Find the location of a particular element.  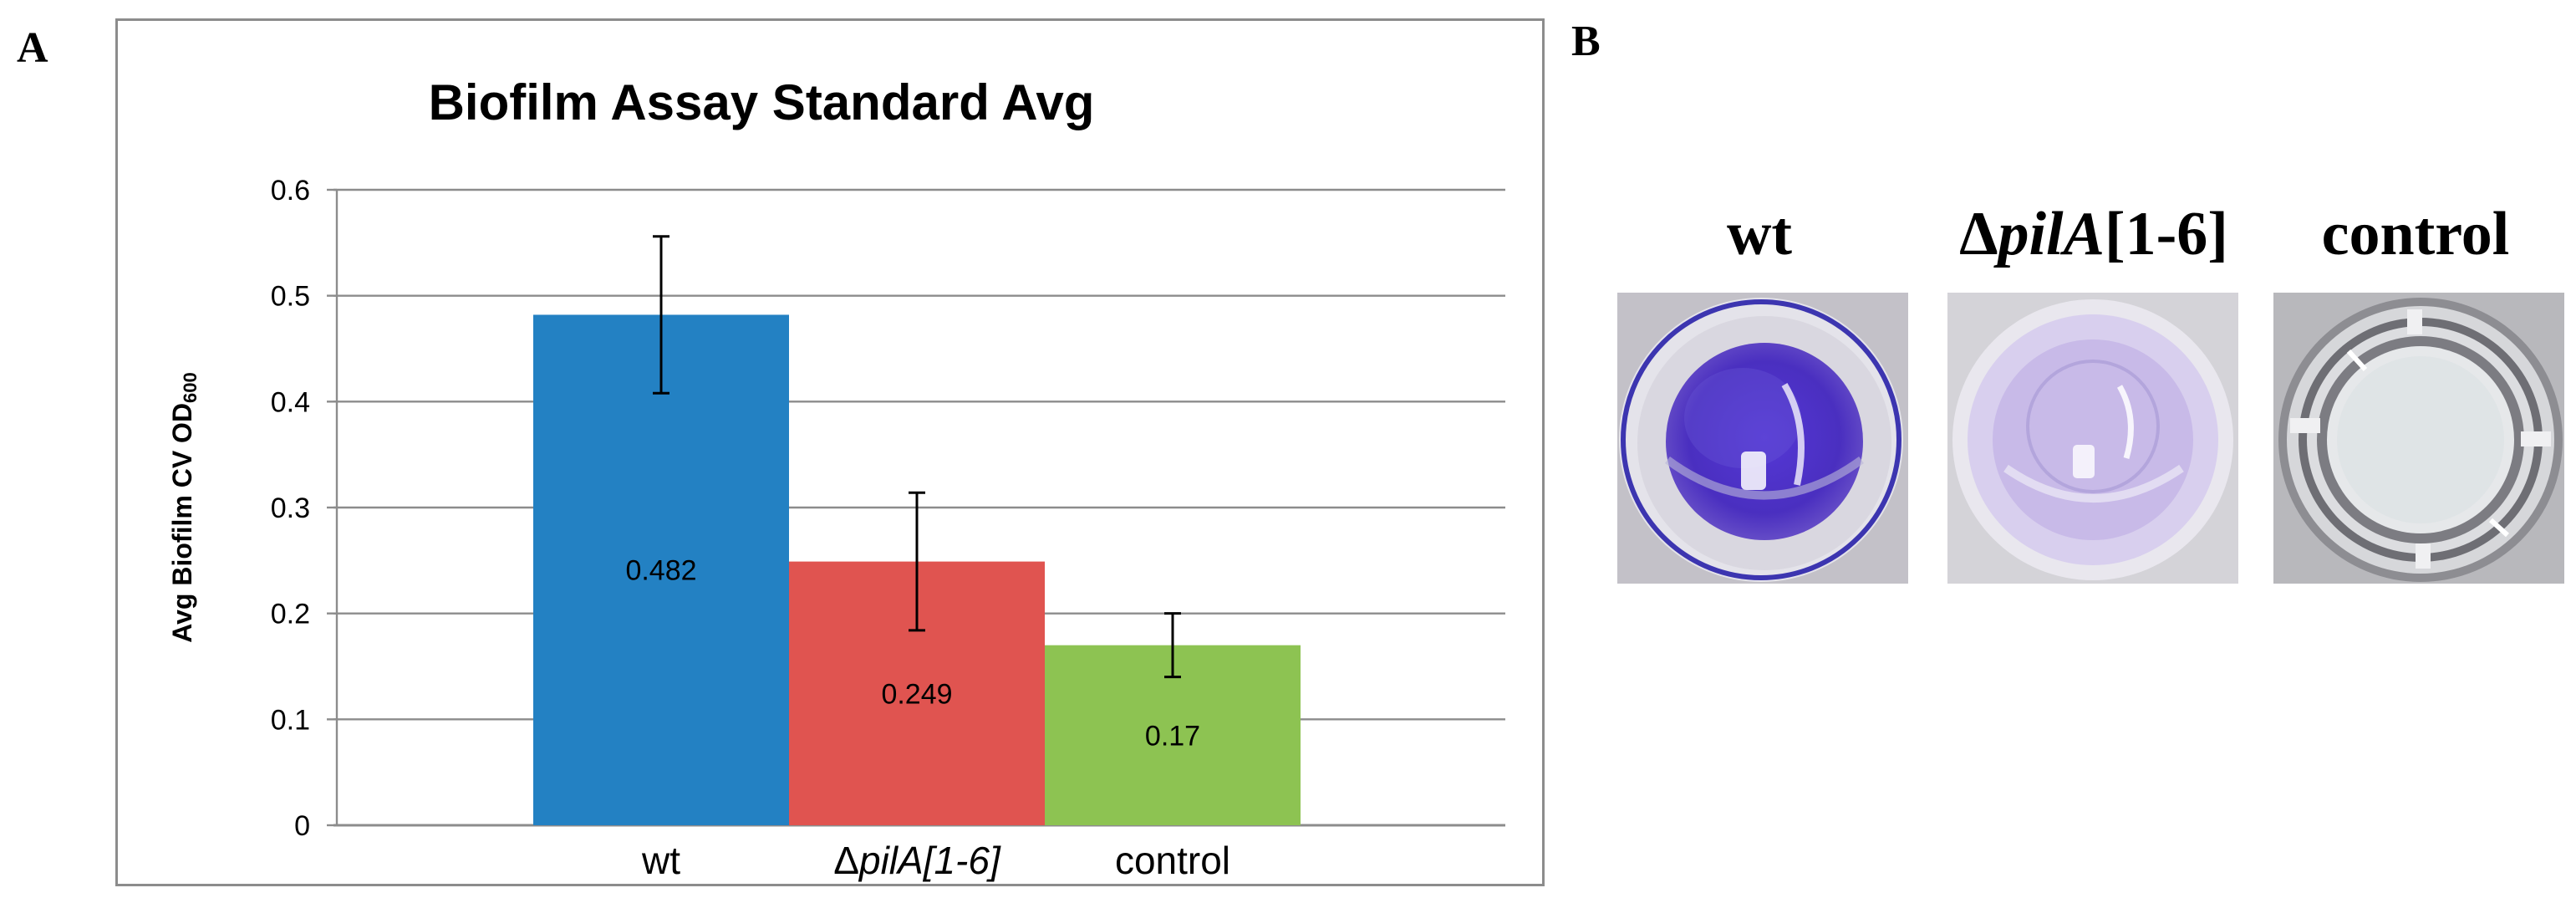

panel-a-label: A is located at coordinates (32, 48).